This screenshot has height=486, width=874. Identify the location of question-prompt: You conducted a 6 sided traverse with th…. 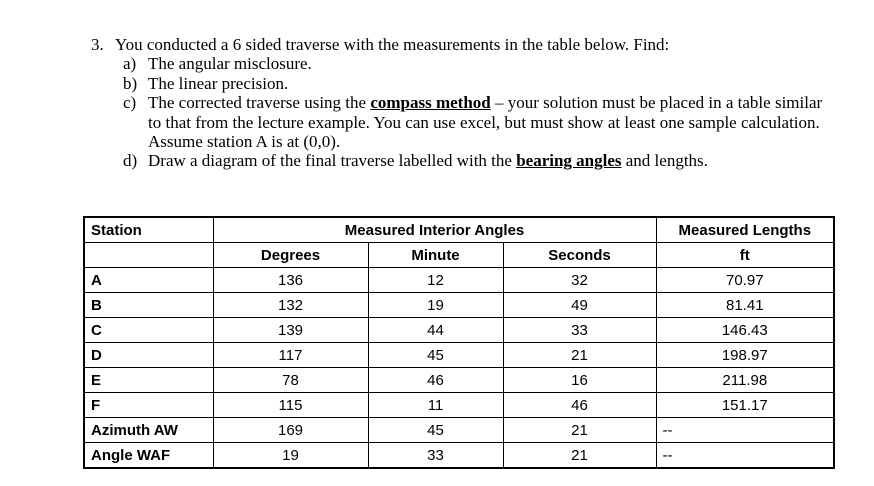
(392, 44).